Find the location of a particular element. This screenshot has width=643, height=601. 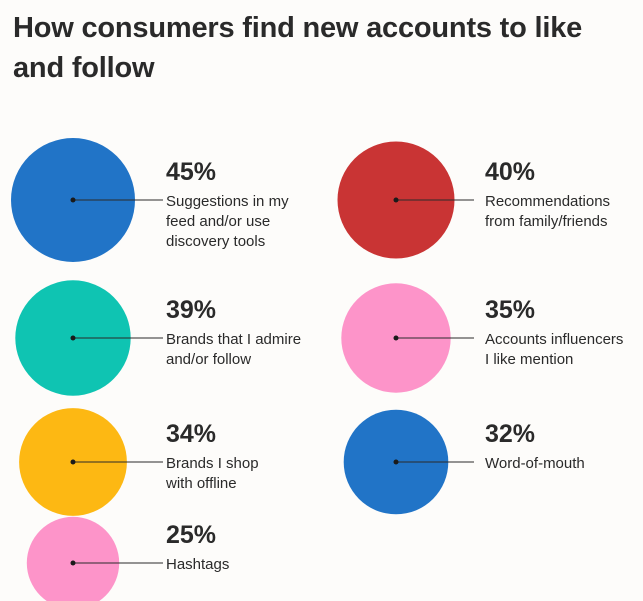

percent-label: 34% is located at coordinates (191, 434).